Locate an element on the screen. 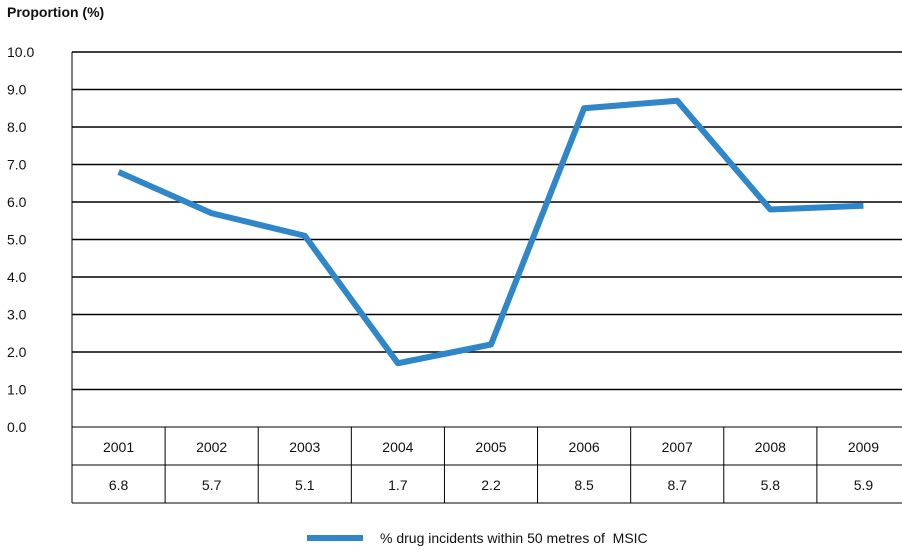 This screenshot has height=551, width=902. data-table-value: 1.7 is located at coordinates (398, 485).